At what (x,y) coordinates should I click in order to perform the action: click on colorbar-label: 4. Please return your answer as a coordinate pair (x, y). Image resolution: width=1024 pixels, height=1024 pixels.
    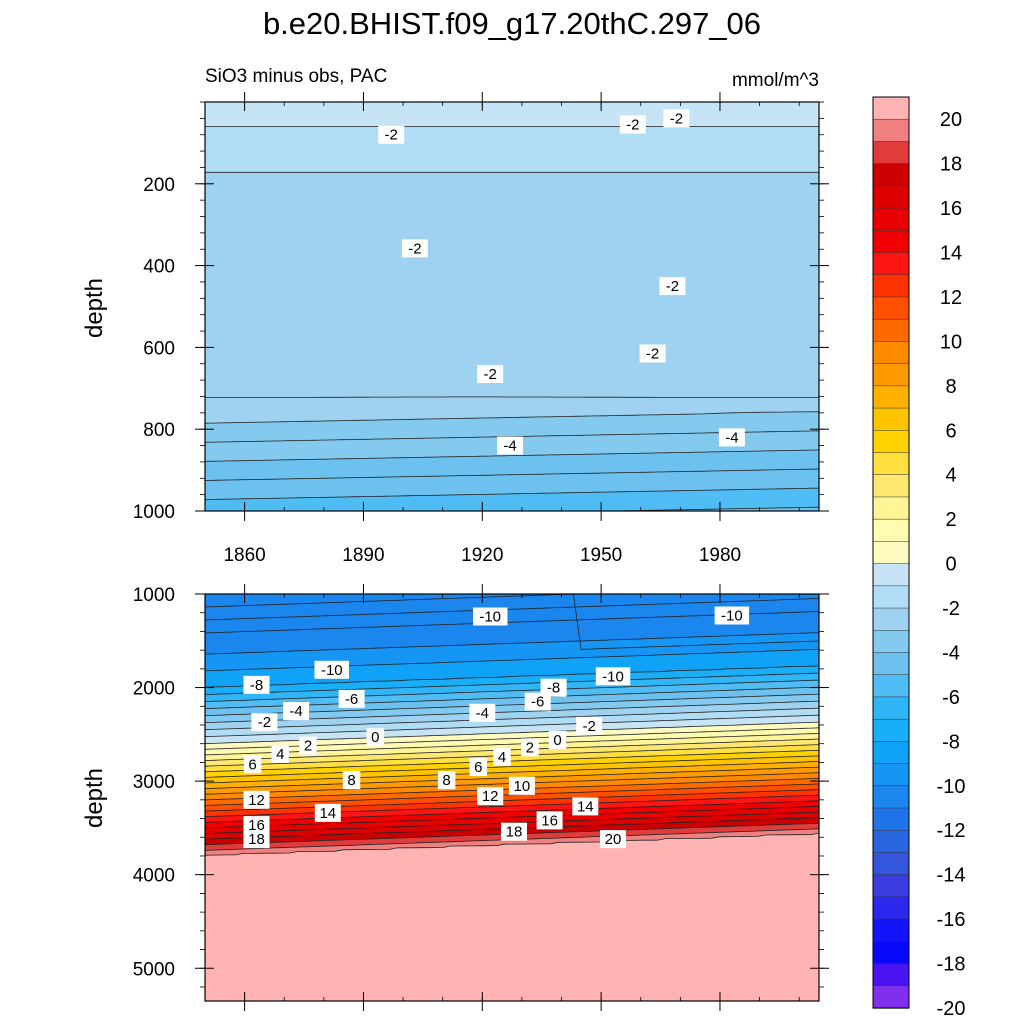
    Looking at the image, I should click on (950, 476).